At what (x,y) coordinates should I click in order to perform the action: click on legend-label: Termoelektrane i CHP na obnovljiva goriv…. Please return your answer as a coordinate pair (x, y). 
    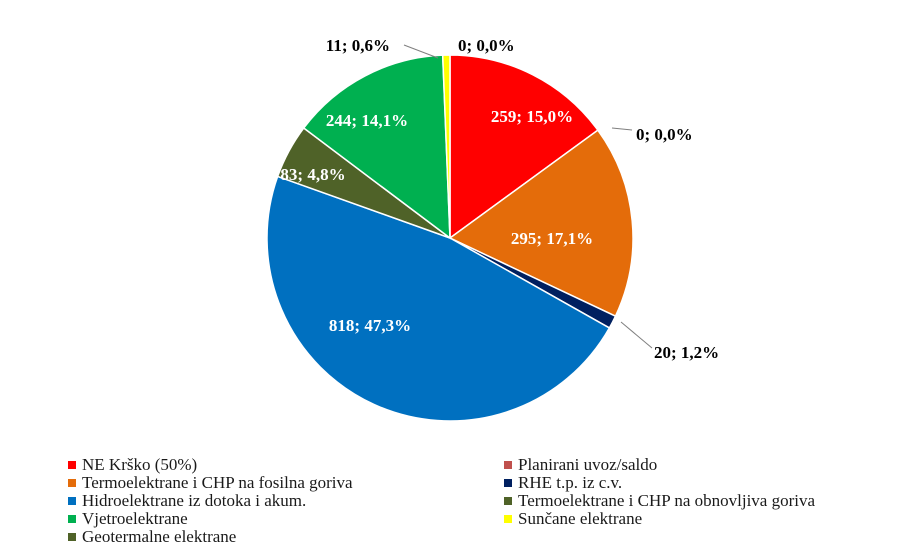
    Looking at the image, I should click on (667, 500).